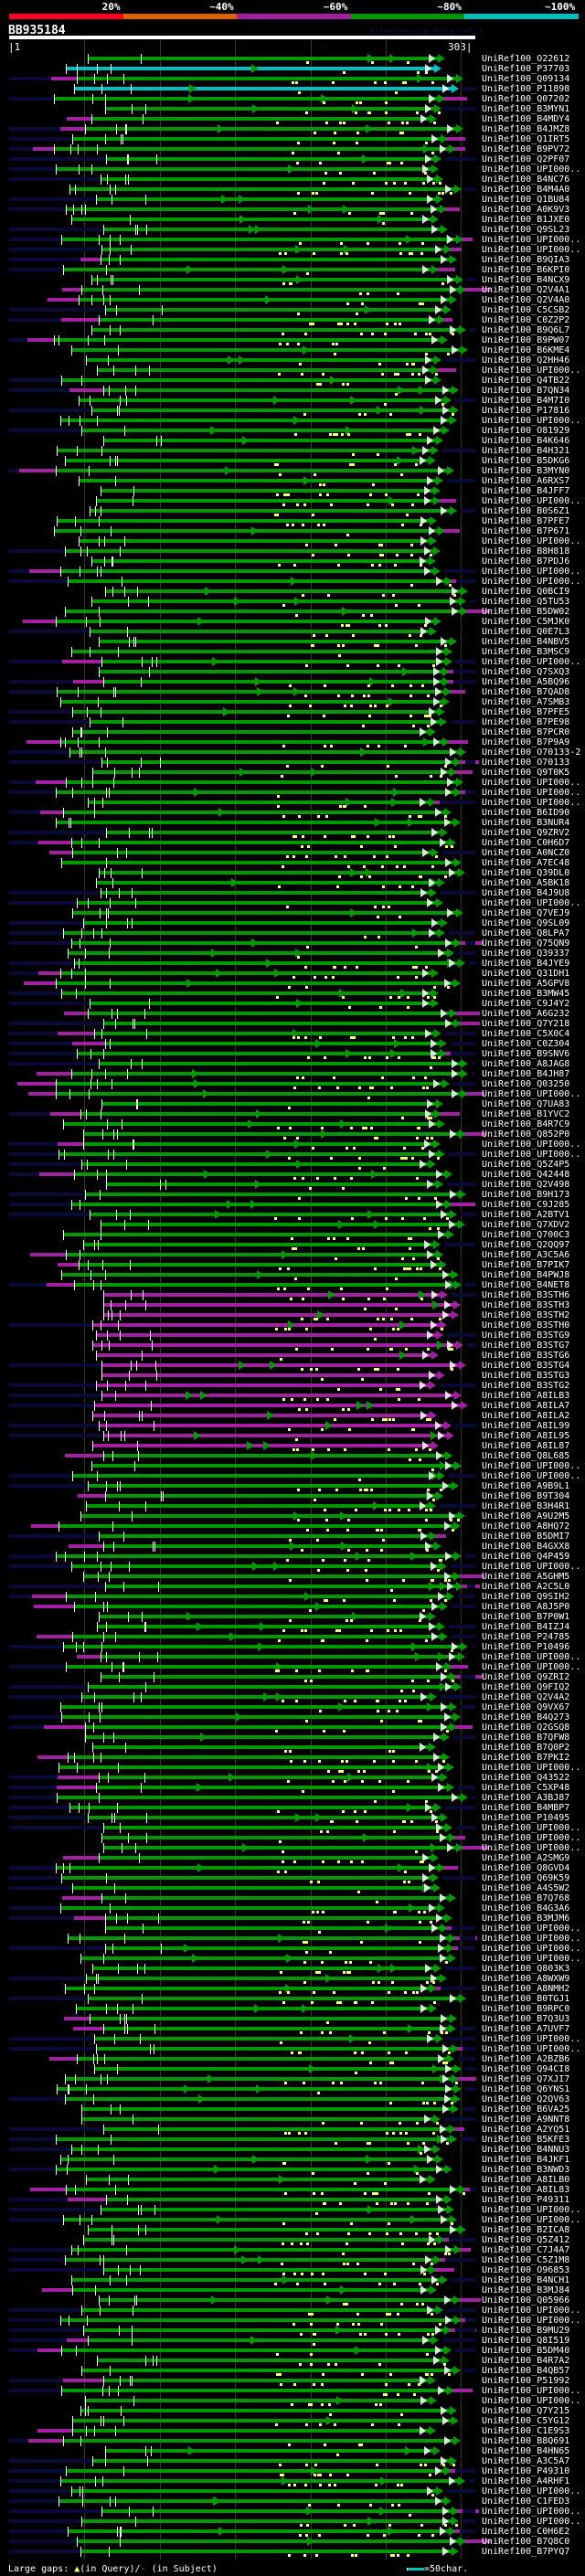 This screenshot has width=585, height=2576. I want to click on hit-row: UniRef100_B9SNV6, so click(293, 1054).